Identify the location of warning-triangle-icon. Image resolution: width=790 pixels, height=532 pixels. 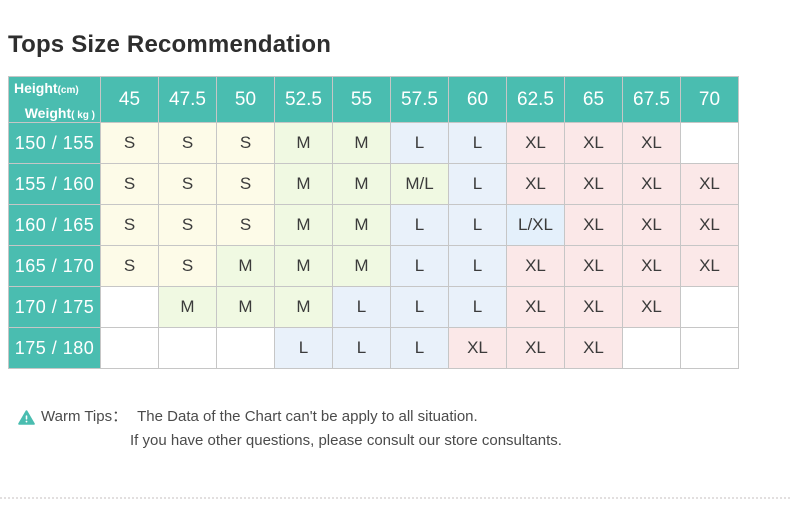
(26, 417).